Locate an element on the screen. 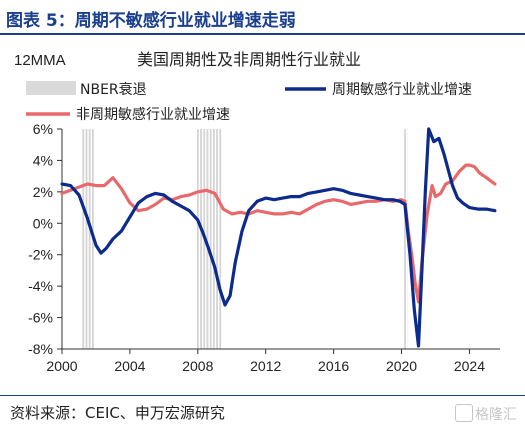 The image size is (525, 432). title-underline is located at coordinates (262, 34).